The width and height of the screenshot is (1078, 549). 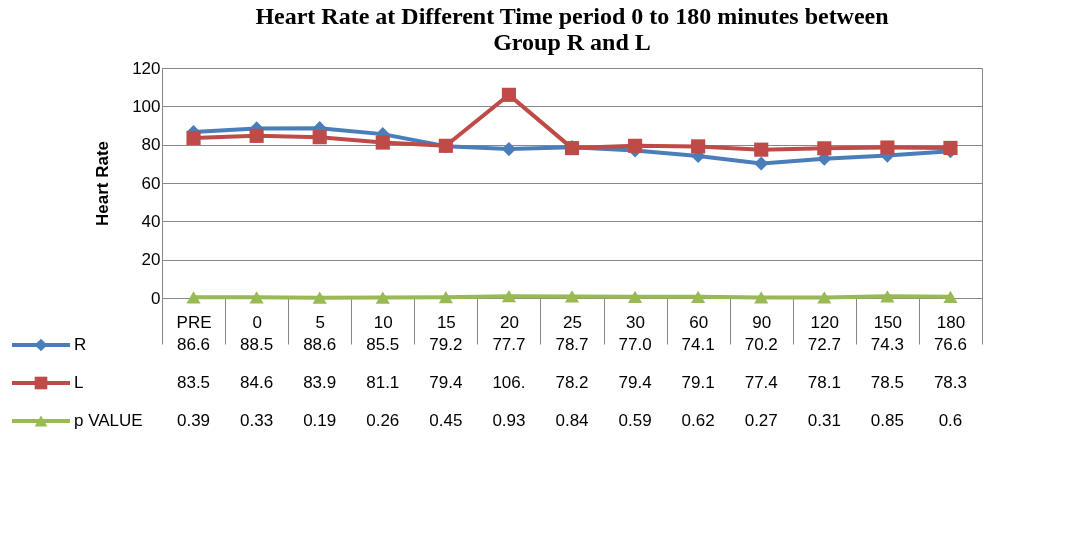 What do you see at coordinates (257, 322) in the screenshot?
I see `x-tick-label: 0` at bounding box center [257, 322].